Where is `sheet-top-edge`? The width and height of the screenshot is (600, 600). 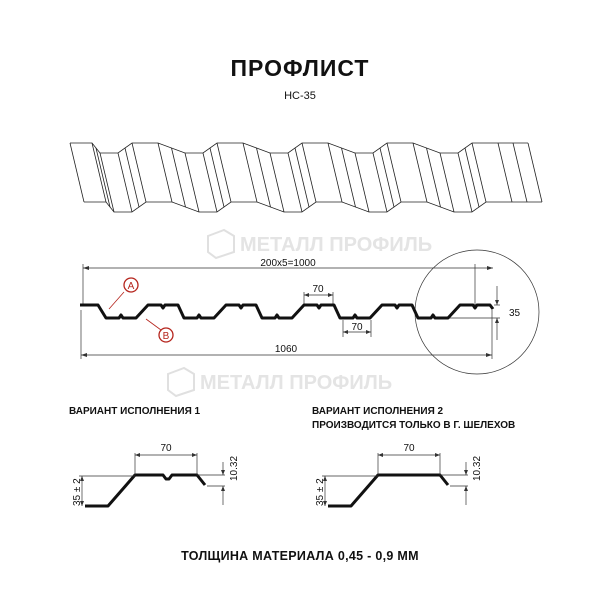 sheet-top-edge is located at coordinates (299, 148).